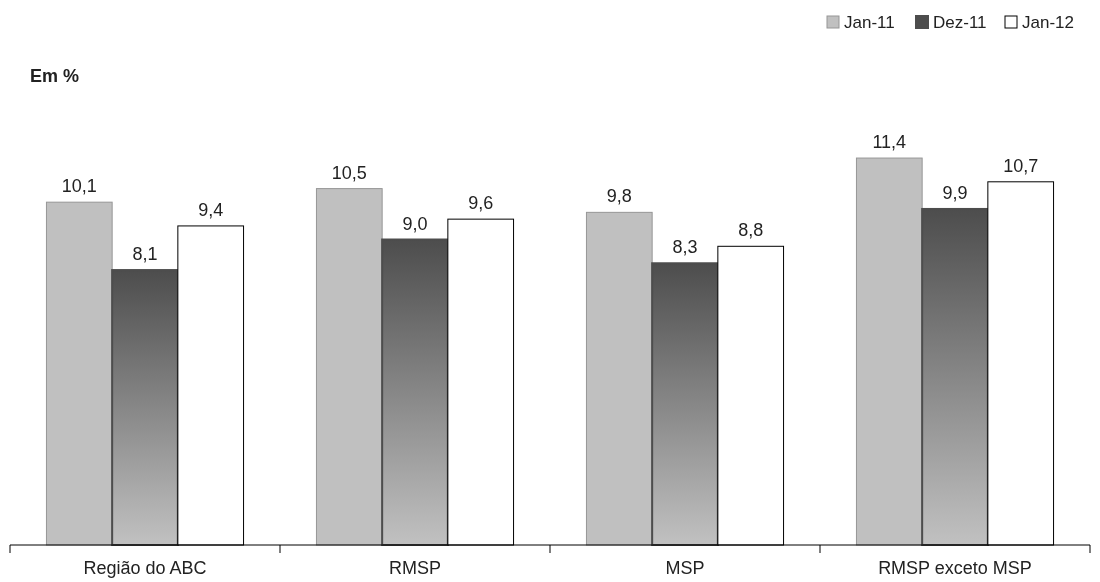  What do you see at coordinates (415, 223) in the screenshot?
I see `data-label: 9,0` at bounding box center [415, 223].